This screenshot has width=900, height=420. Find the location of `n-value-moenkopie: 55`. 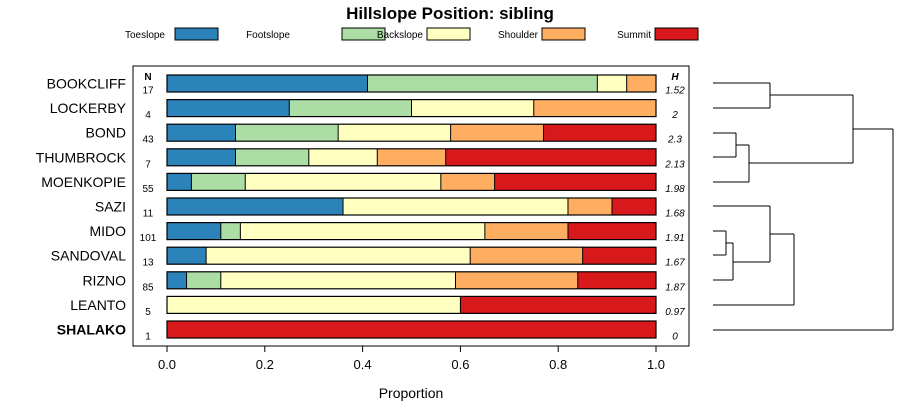

n-value-moenkopie: 55 is located at coordinates (148, 189).